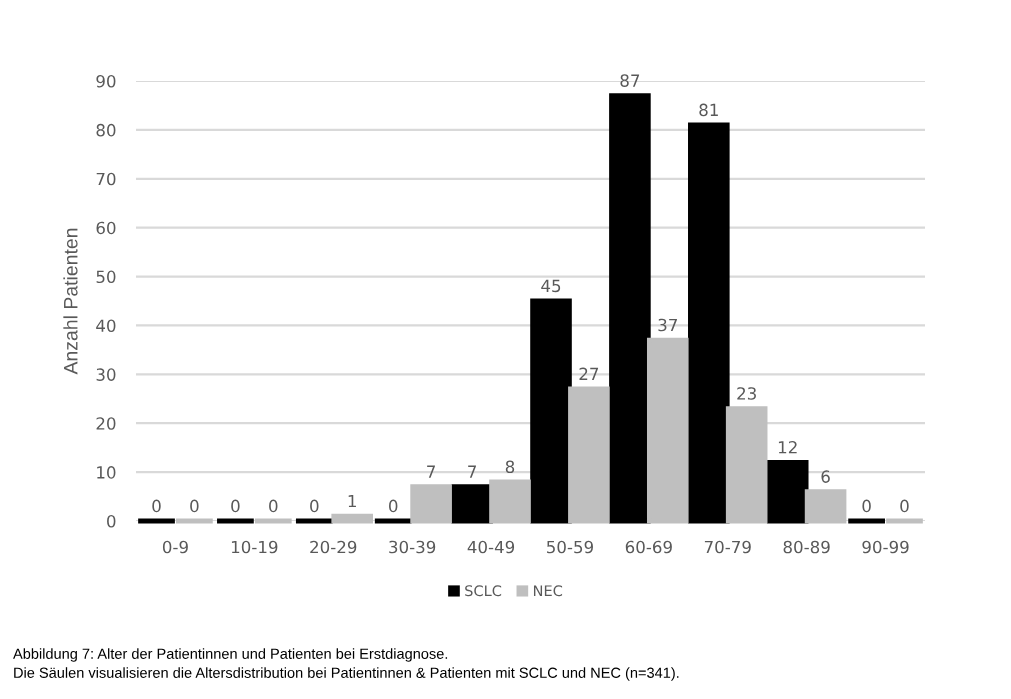  What do you see at coordinates (548, 591) in the screenshot?
I see `legend-label: NEC` at bounding box center [548, 591].